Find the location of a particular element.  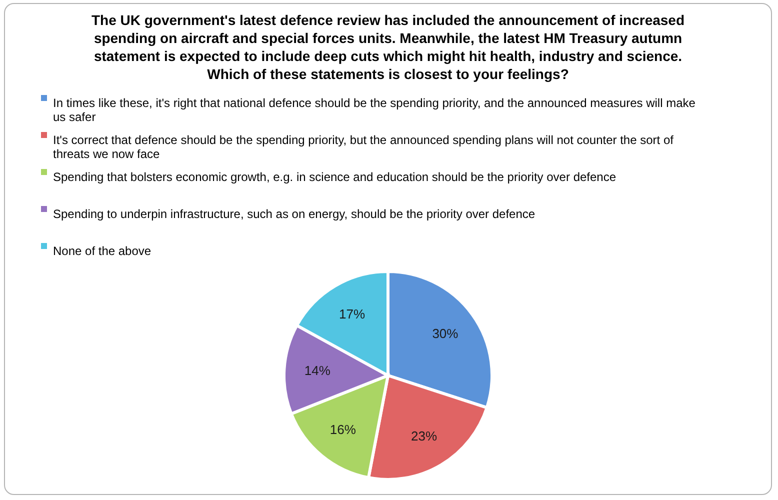

legend-label: In times like these, it's right that national defence should be the spending priority, and the announced measures will make us safer is located at coordinates (374, 110).